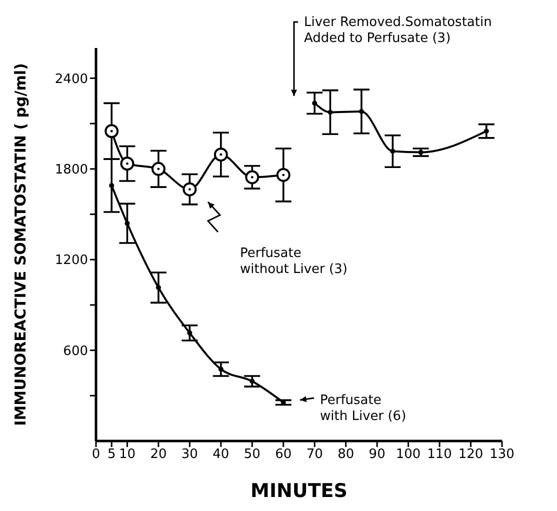  I want to click on x-tick-label: 50, so click(252, 454).